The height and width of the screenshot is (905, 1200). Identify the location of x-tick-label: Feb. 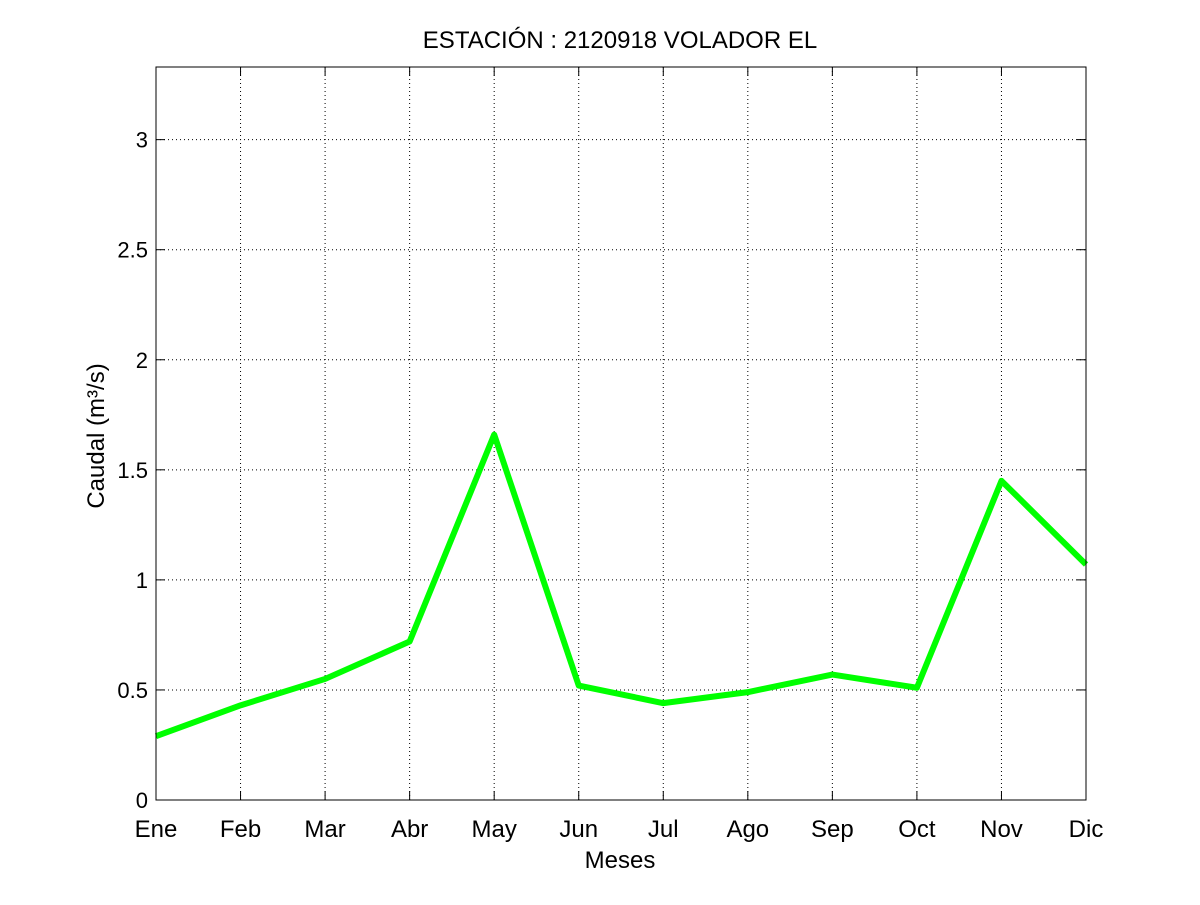
(240, 829).